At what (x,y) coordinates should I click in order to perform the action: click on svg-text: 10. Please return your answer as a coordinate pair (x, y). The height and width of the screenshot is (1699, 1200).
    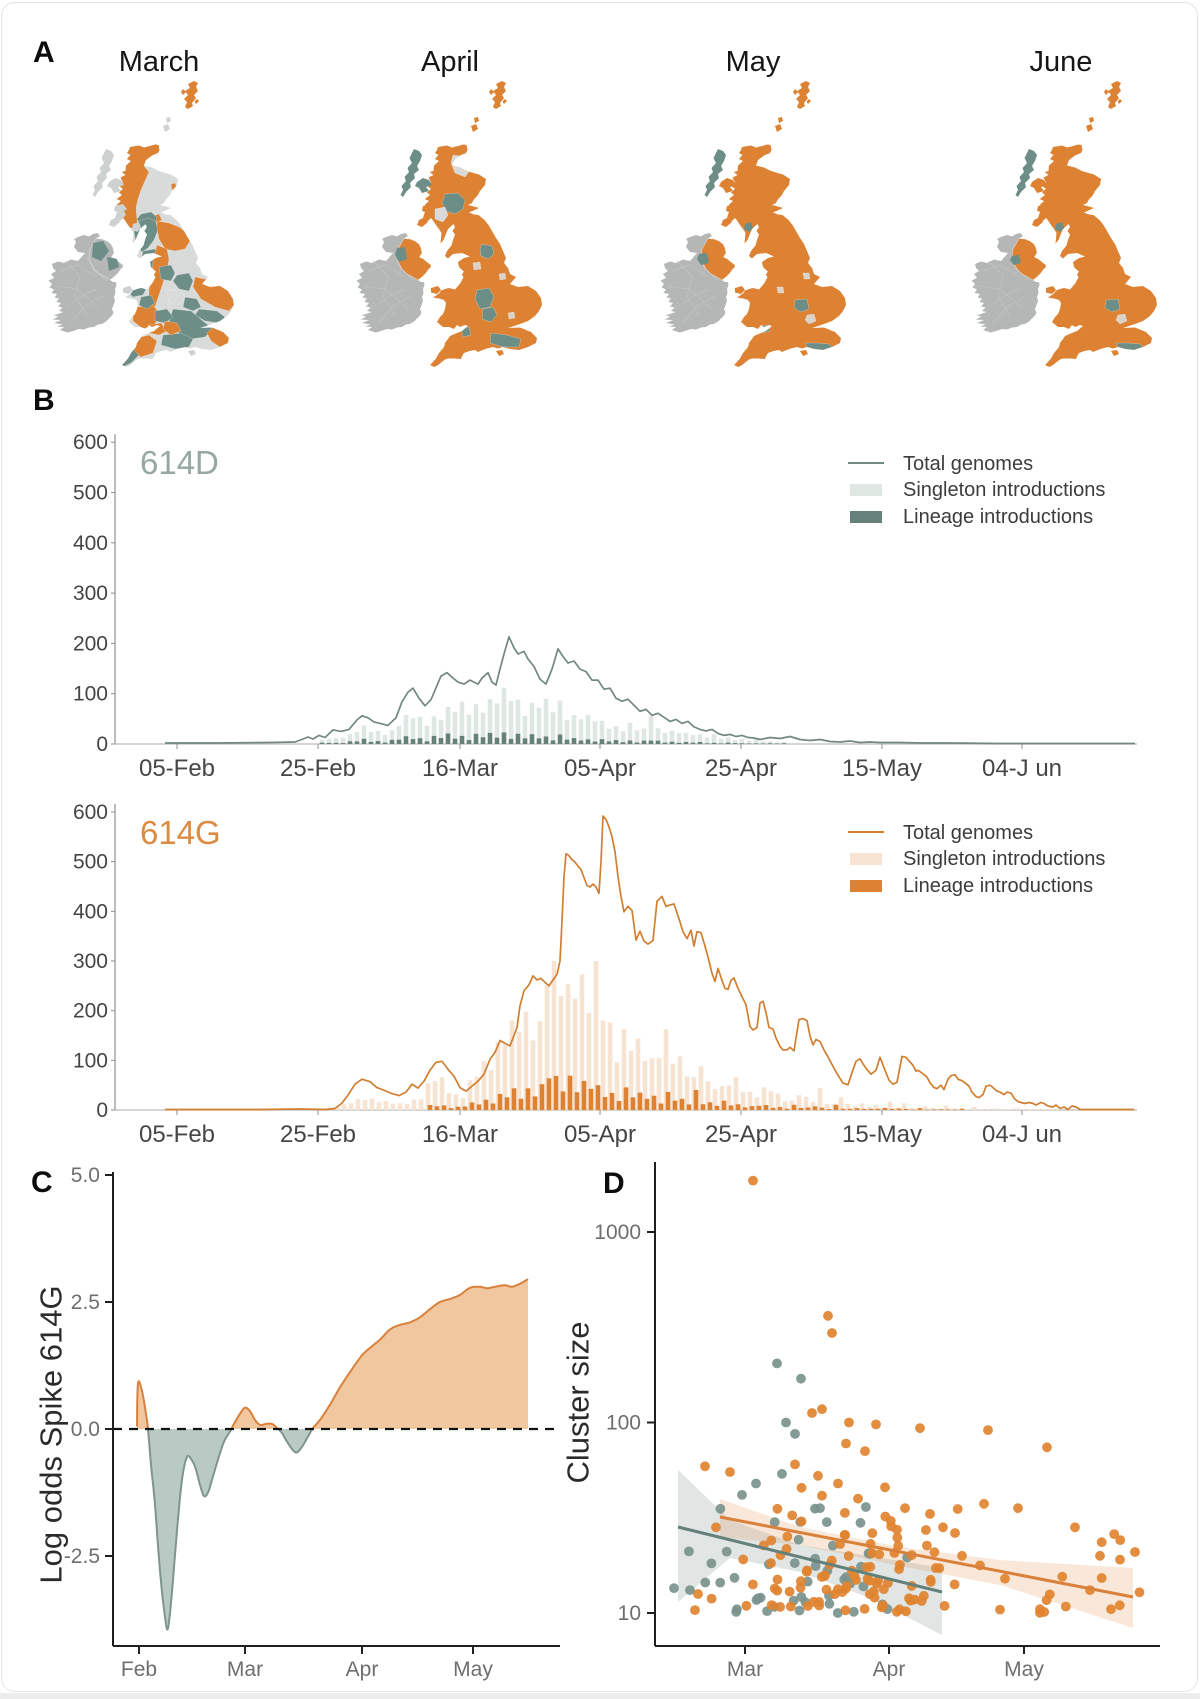
    Looking at the image, I should click on (629, 1613).